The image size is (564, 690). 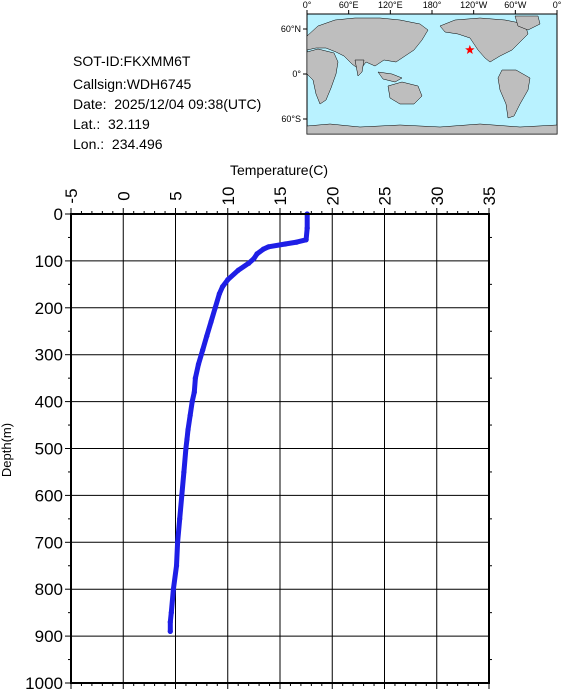 What do you see at coordinates (291, 29) in the screenshot?
I see `map-lat-label: 60°N` at bounding box center [291, 29].